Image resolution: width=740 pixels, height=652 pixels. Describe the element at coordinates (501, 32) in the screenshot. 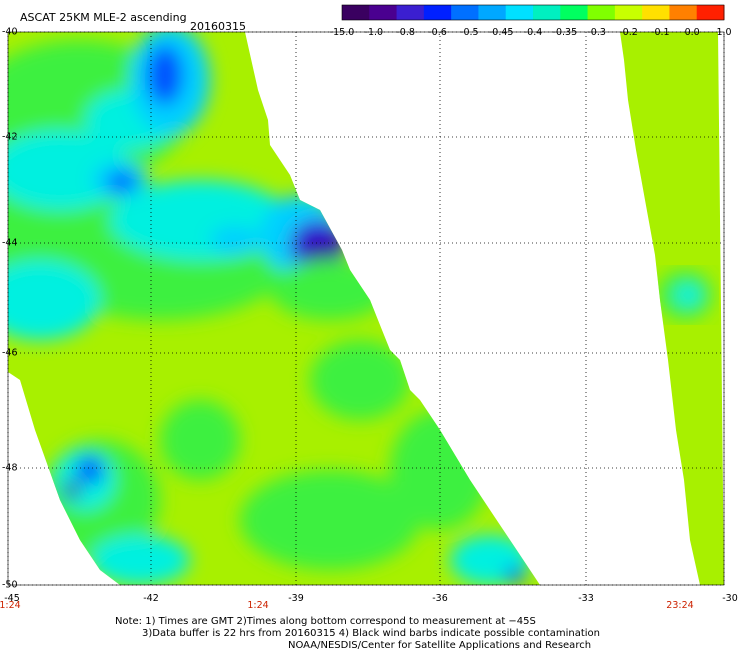

I see `colorbar-tick-label: -0.45` at that location.